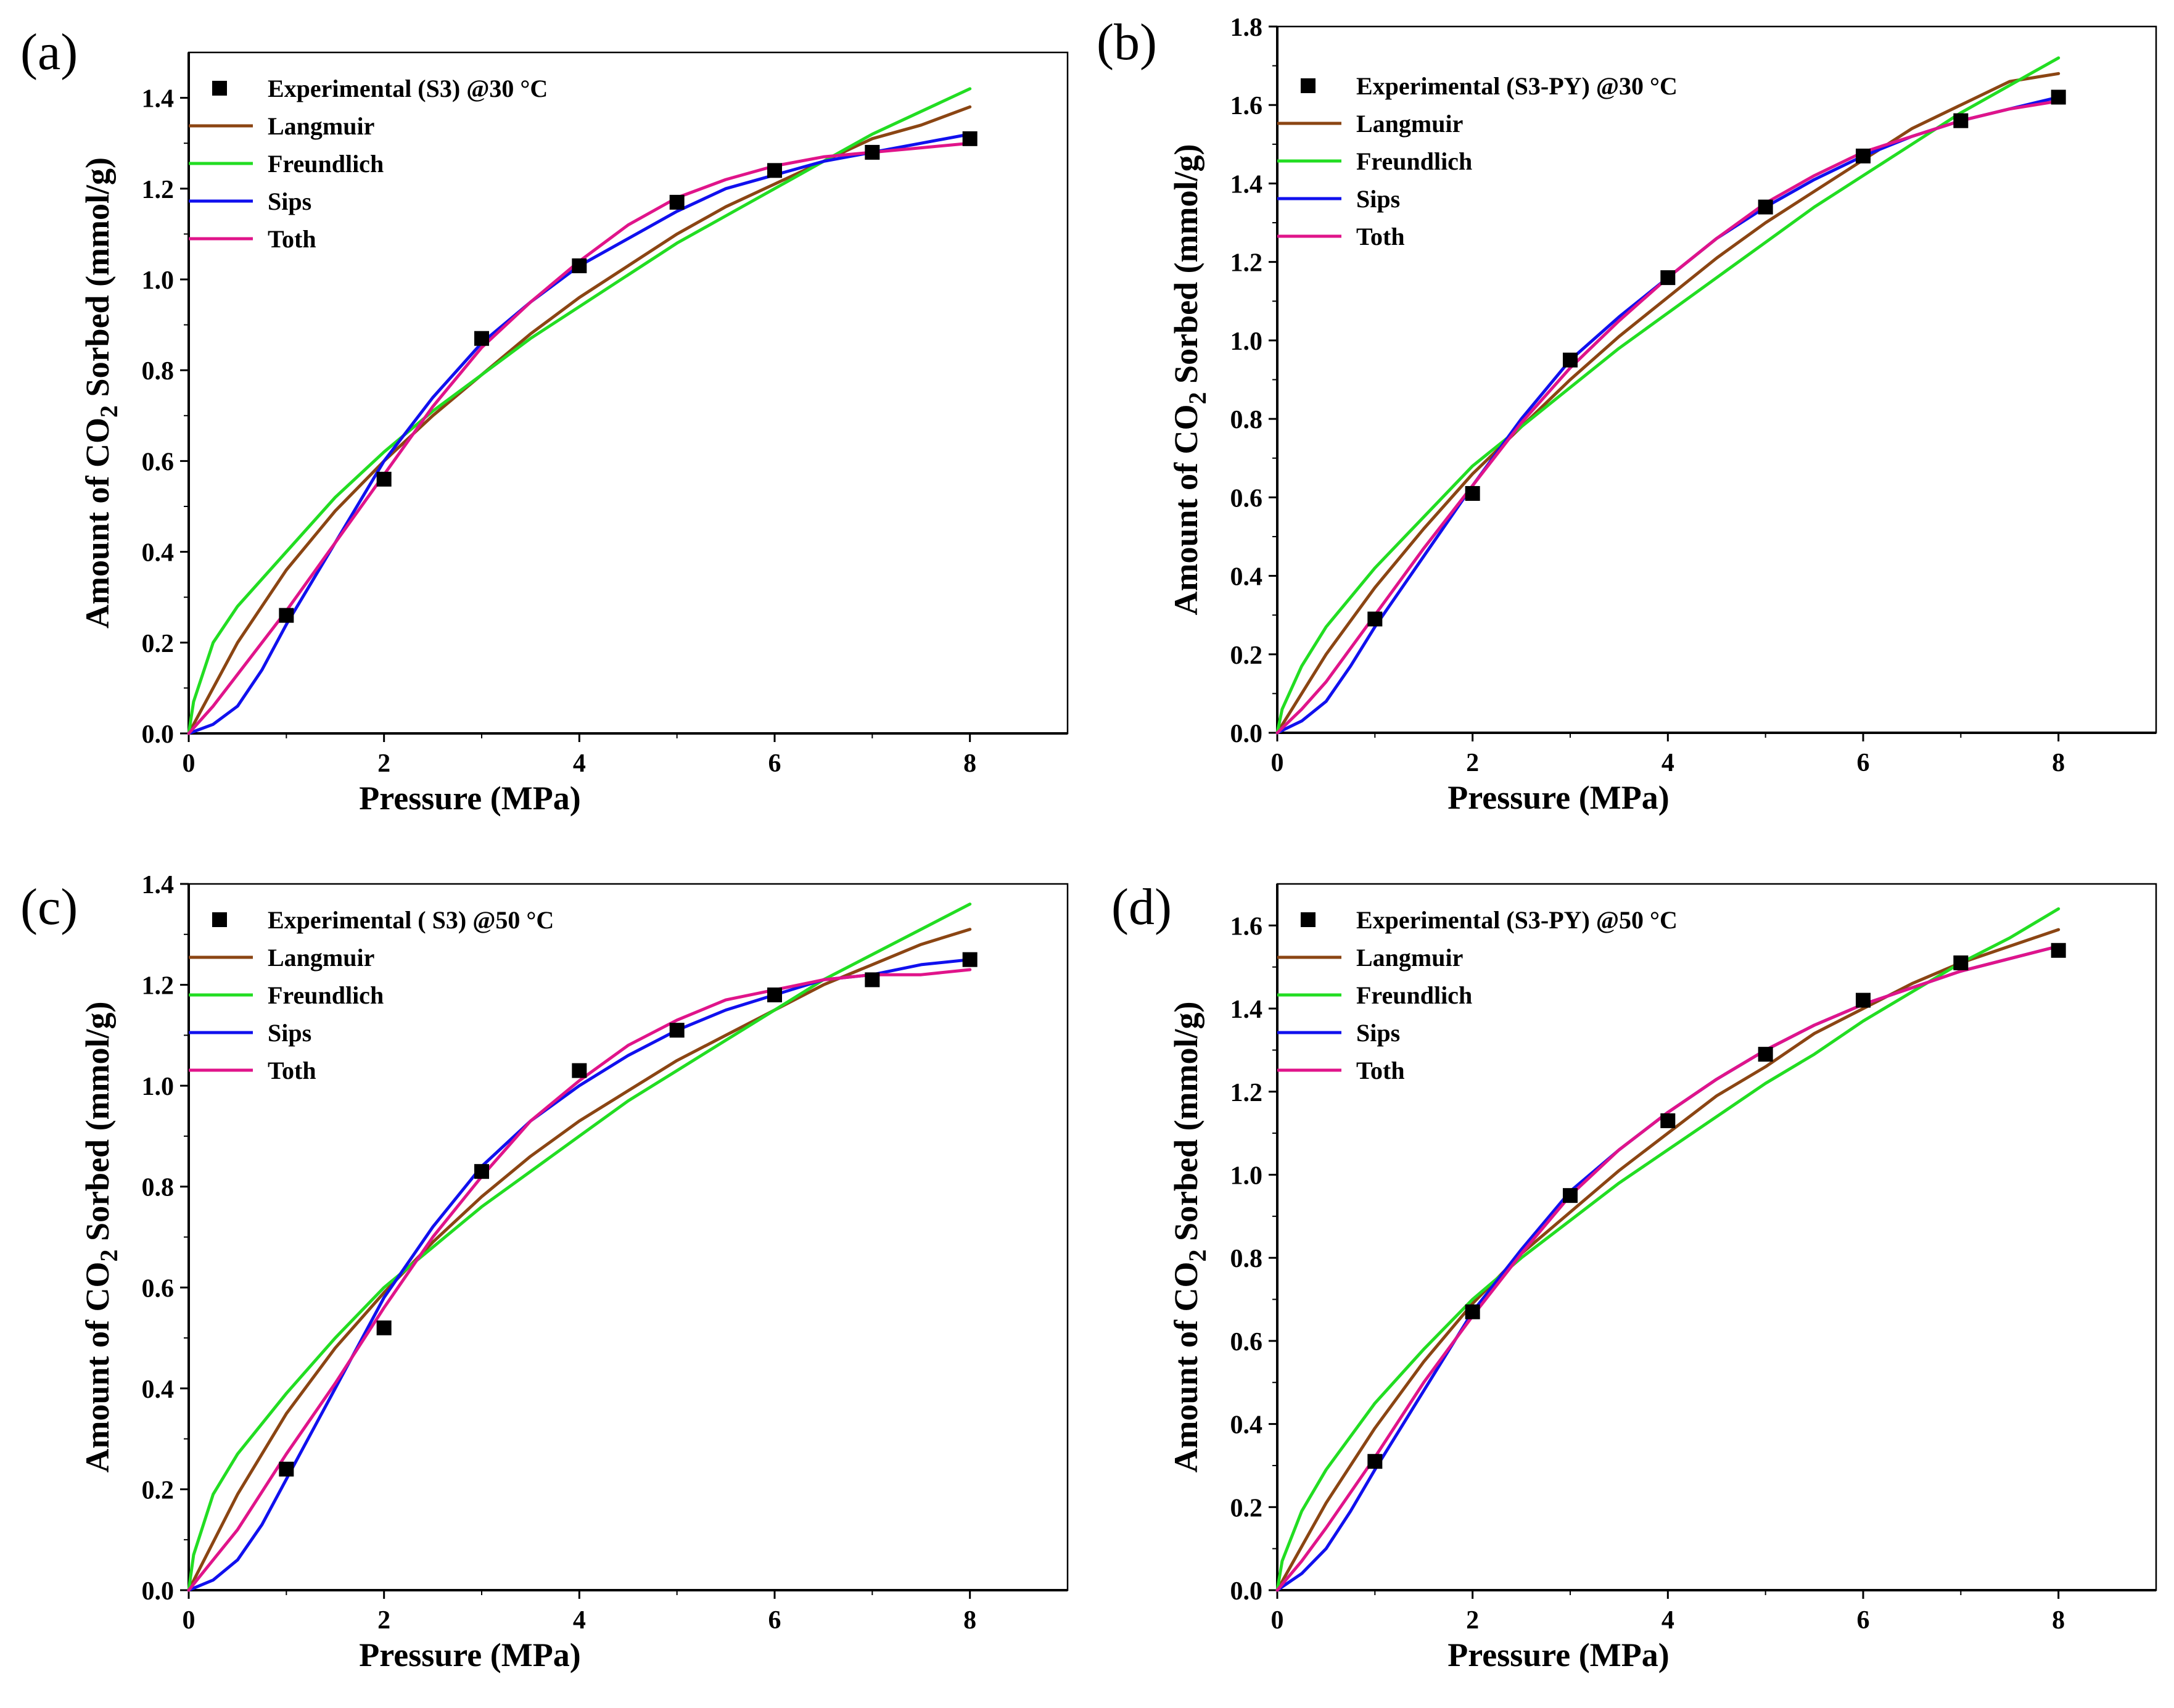 Image resolution: width=2174 pixels, height=1708 pixels. Describe the element at coordinates (1517, 920) in the screenshot. I see `legend-label-experimental: Experimental (S3-PY) @50 °C` at that location.